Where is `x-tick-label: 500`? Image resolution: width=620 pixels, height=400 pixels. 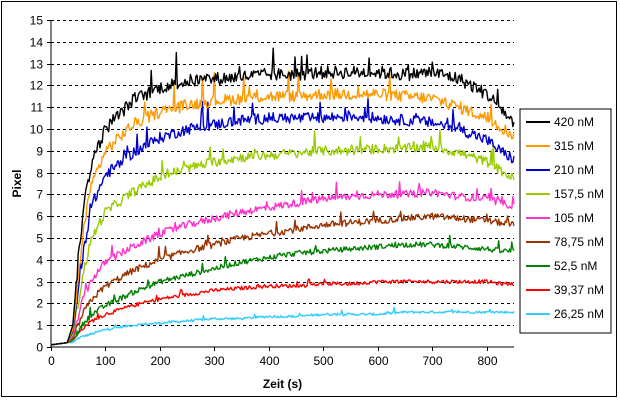
x-tick-label: 500 is located at coordinates (323, 361).